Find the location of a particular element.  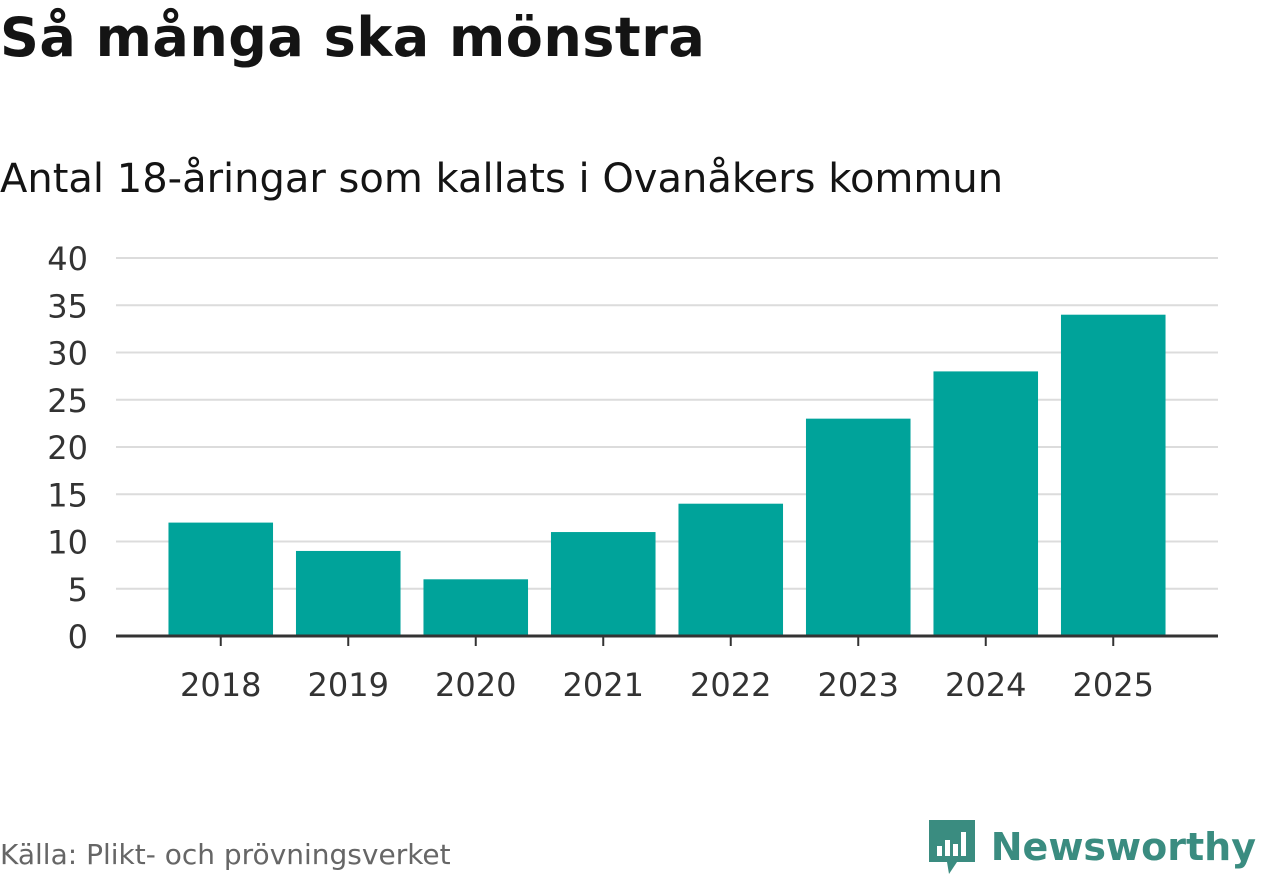

brand-name: Newsworthy is located at coordinates (1123, 847).